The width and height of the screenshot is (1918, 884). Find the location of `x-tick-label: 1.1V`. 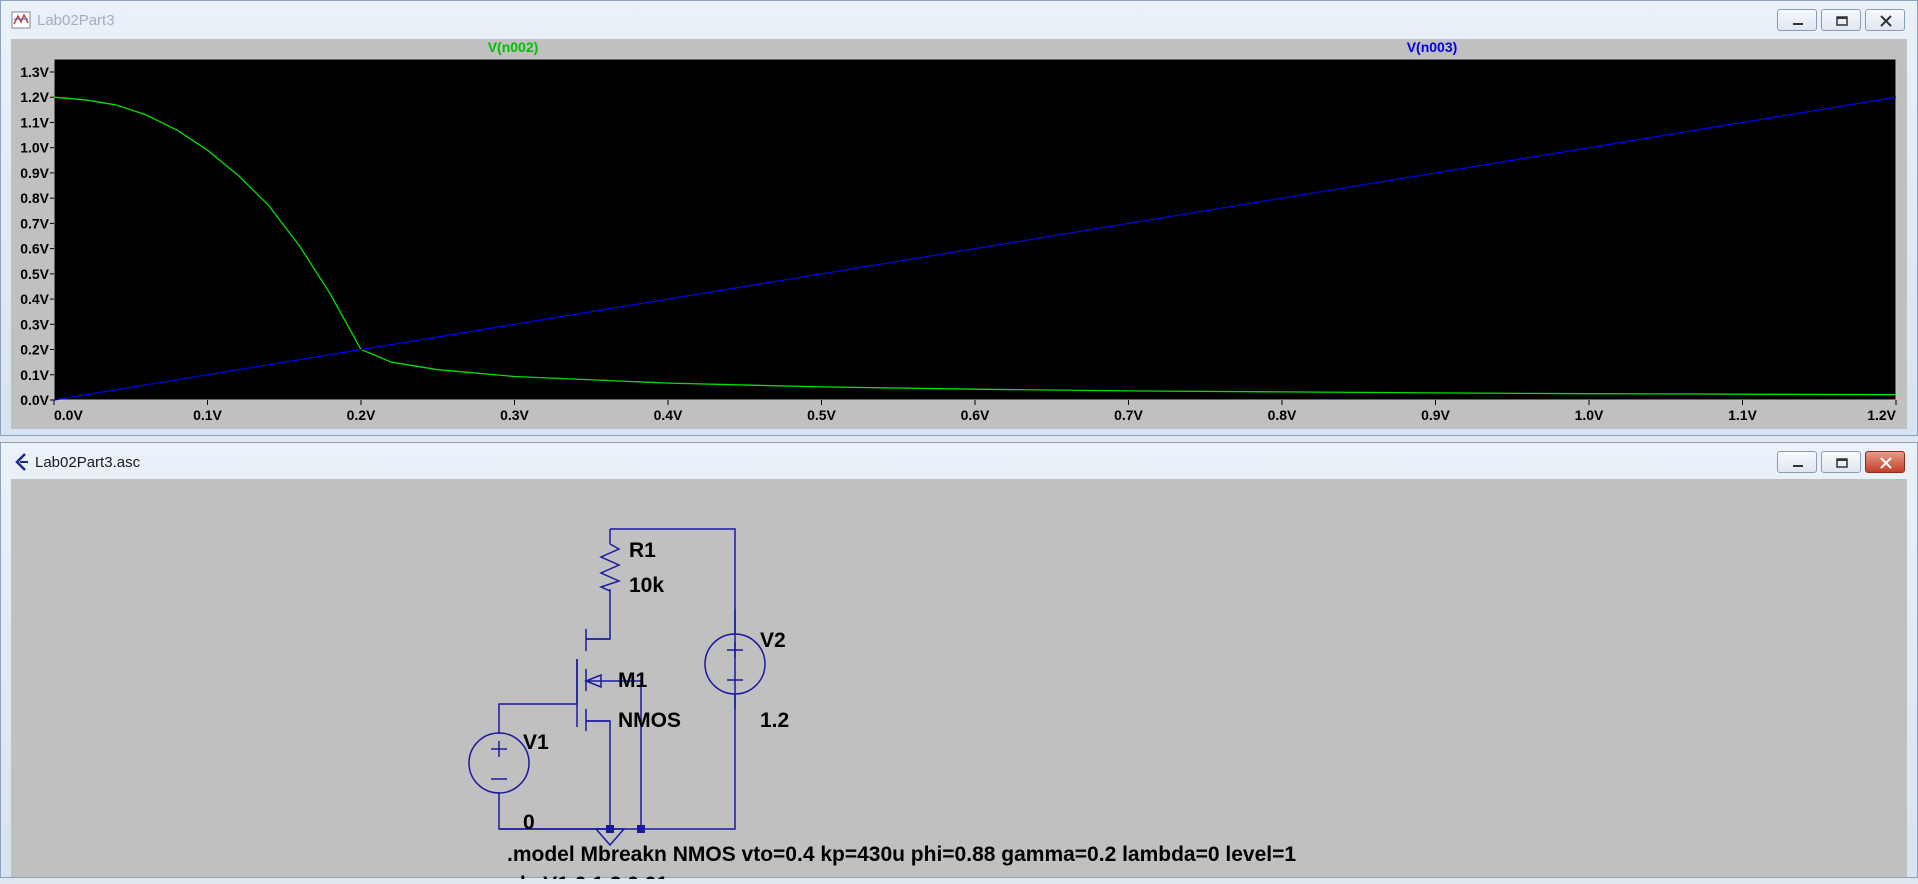

x-tick-label: 1.1V is located at coordinates (1742, 415).